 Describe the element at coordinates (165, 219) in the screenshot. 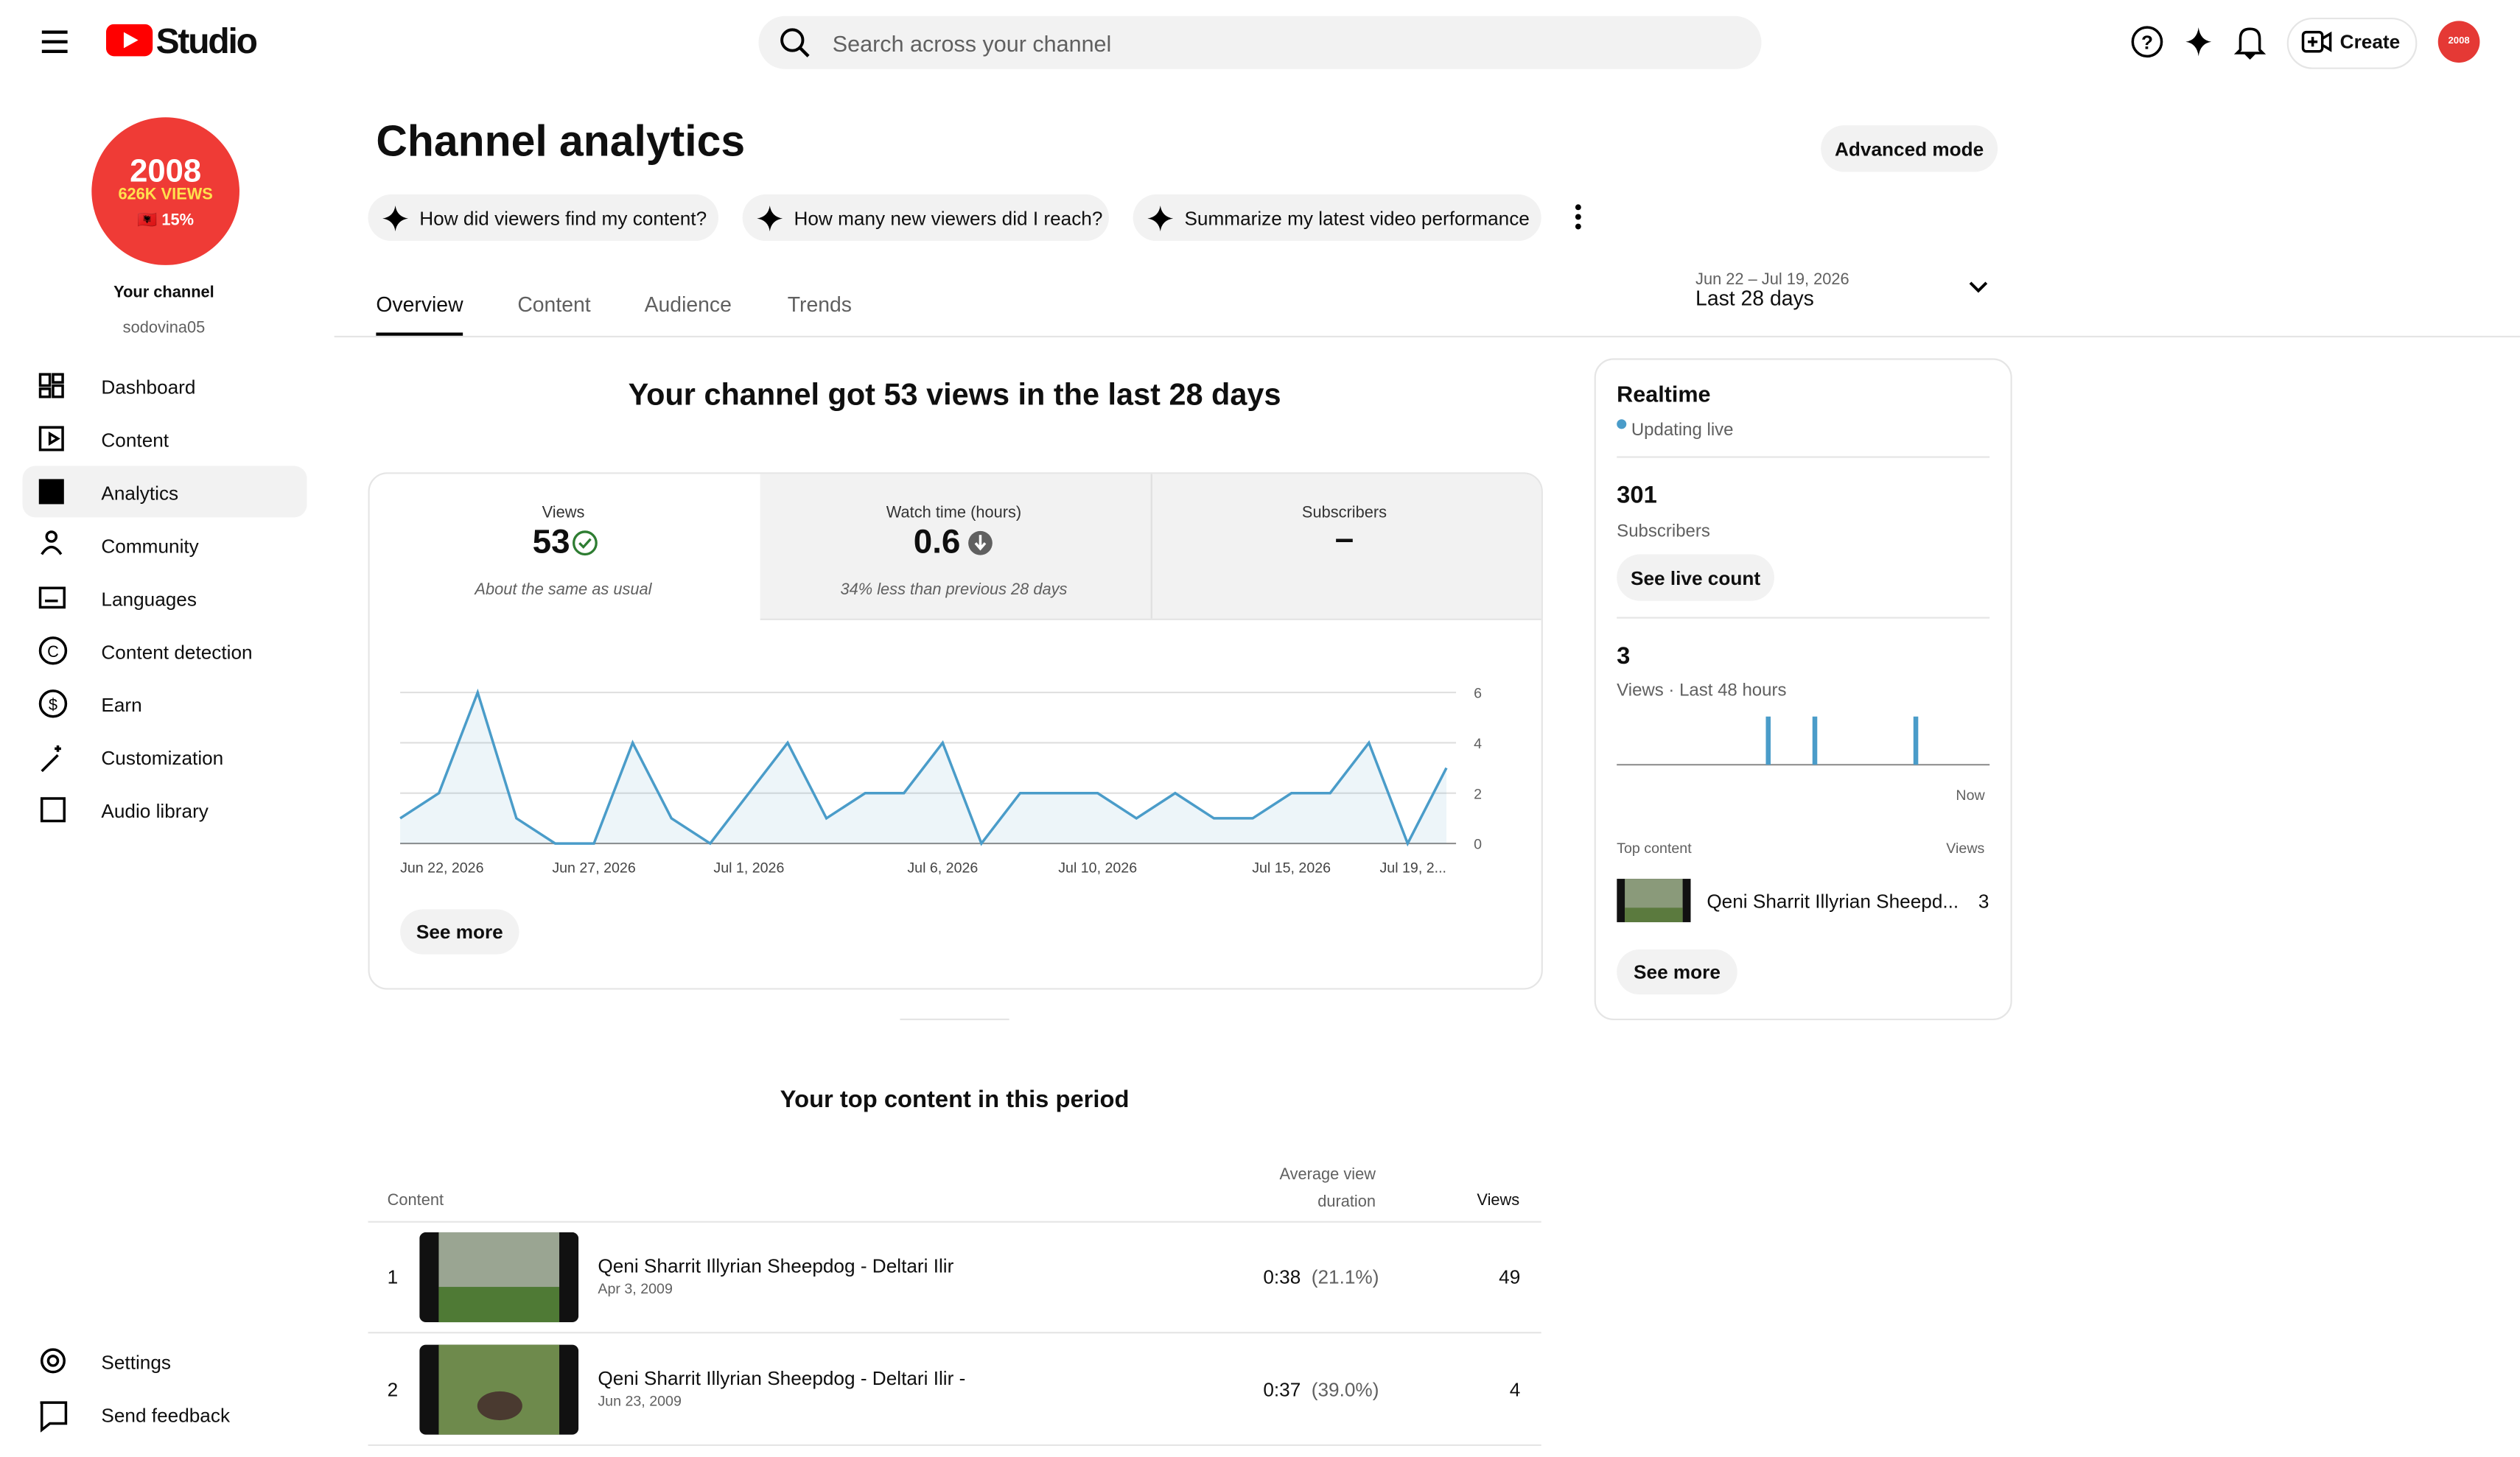

I see `avatar-text: 🇦🇱 15%` at that location.